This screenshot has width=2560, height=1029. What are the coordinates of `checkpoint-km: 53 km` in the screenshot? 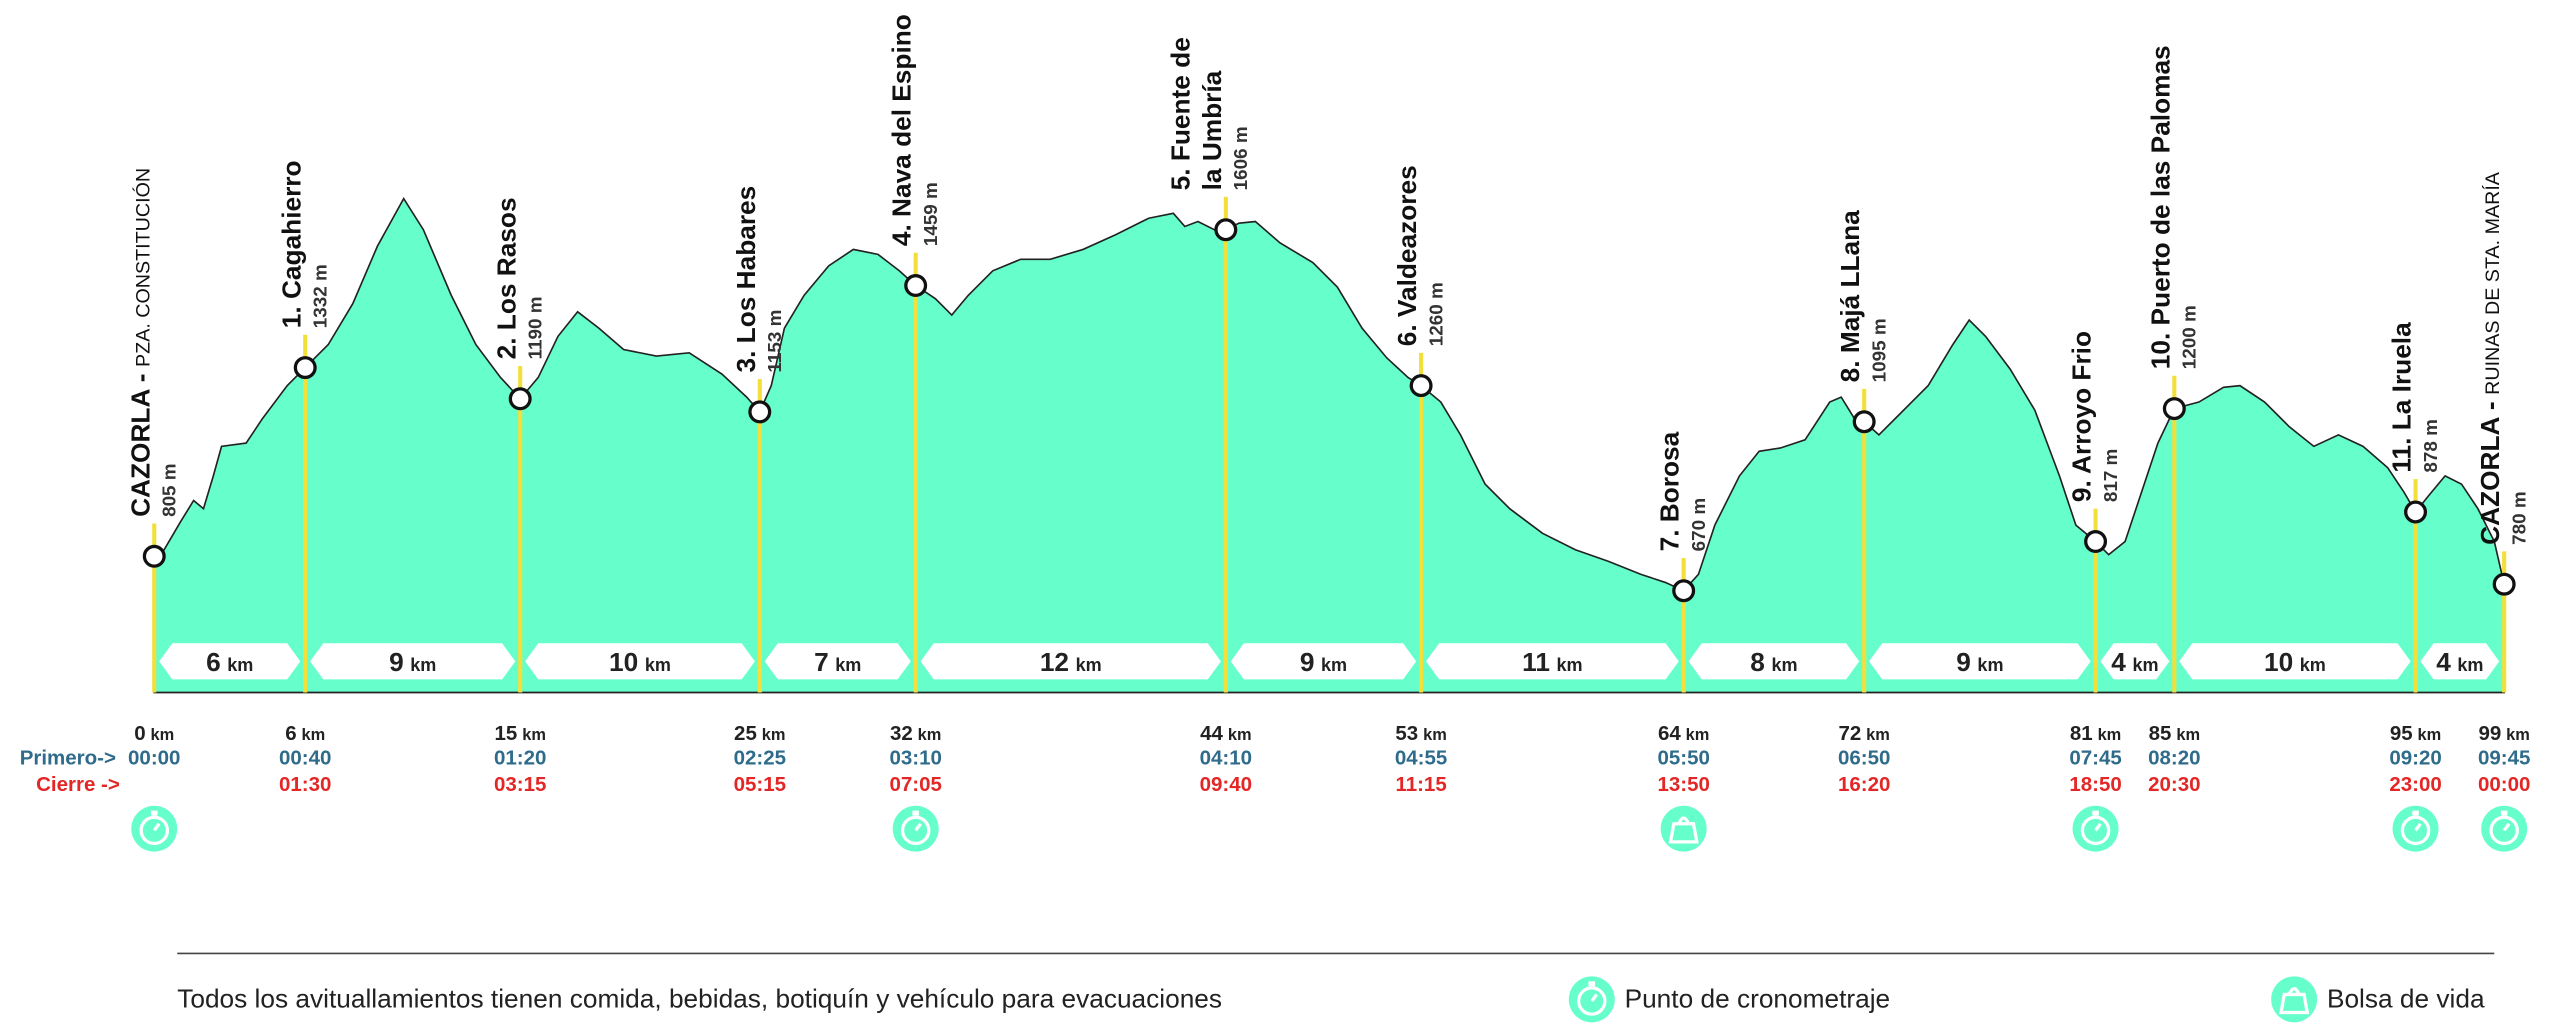 It's located at (1420, 733).